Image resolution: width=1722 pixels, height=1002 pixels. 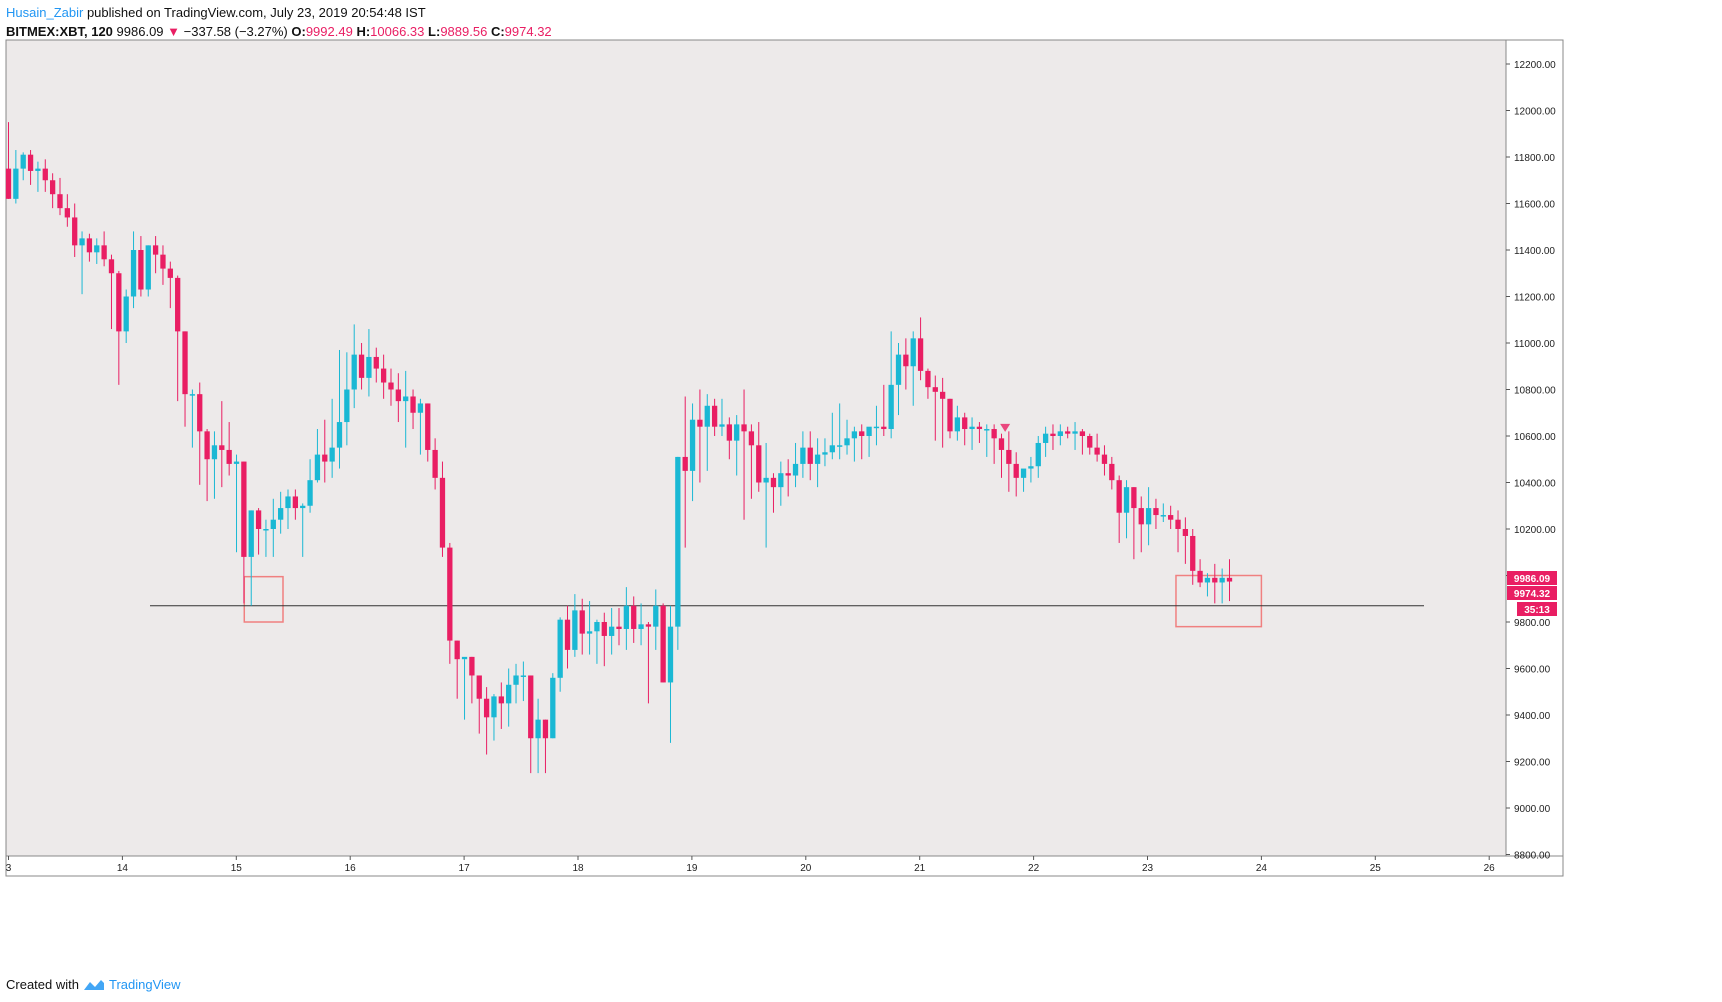 What do you see at coordinates (1535, 112) in the screenshot?
I see `y-tick-label: 12000.00` at bounding box center [1535, 112].